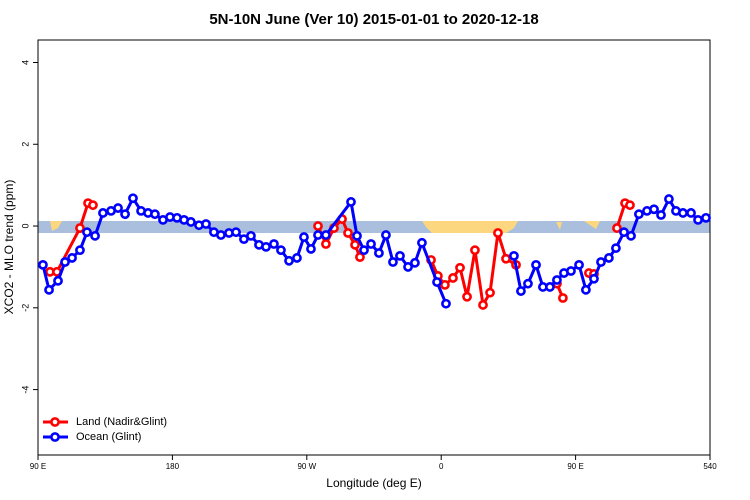 The image size is (750, 500). I want to click on ocean-band, so click(374, 227).